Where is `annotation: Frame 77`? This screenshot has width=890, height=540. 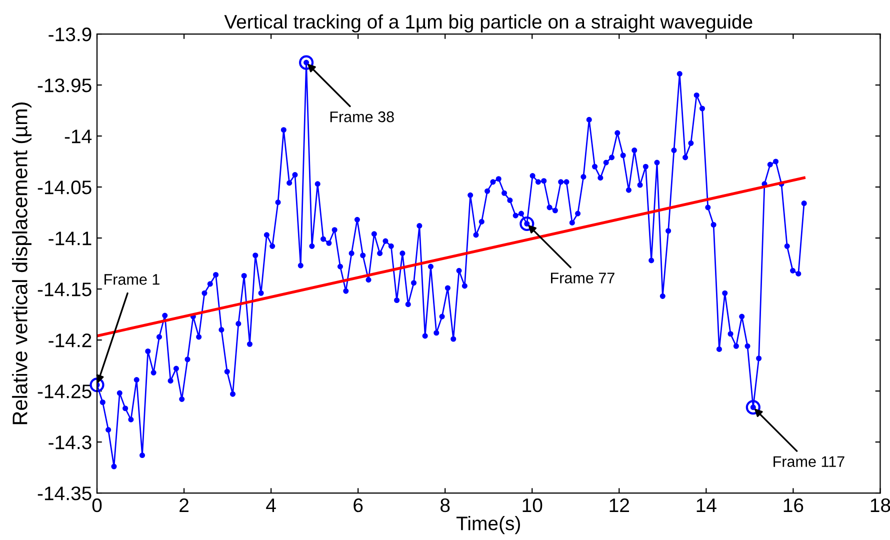 annotation: Frame 77 is located at coordinates (582, 278).